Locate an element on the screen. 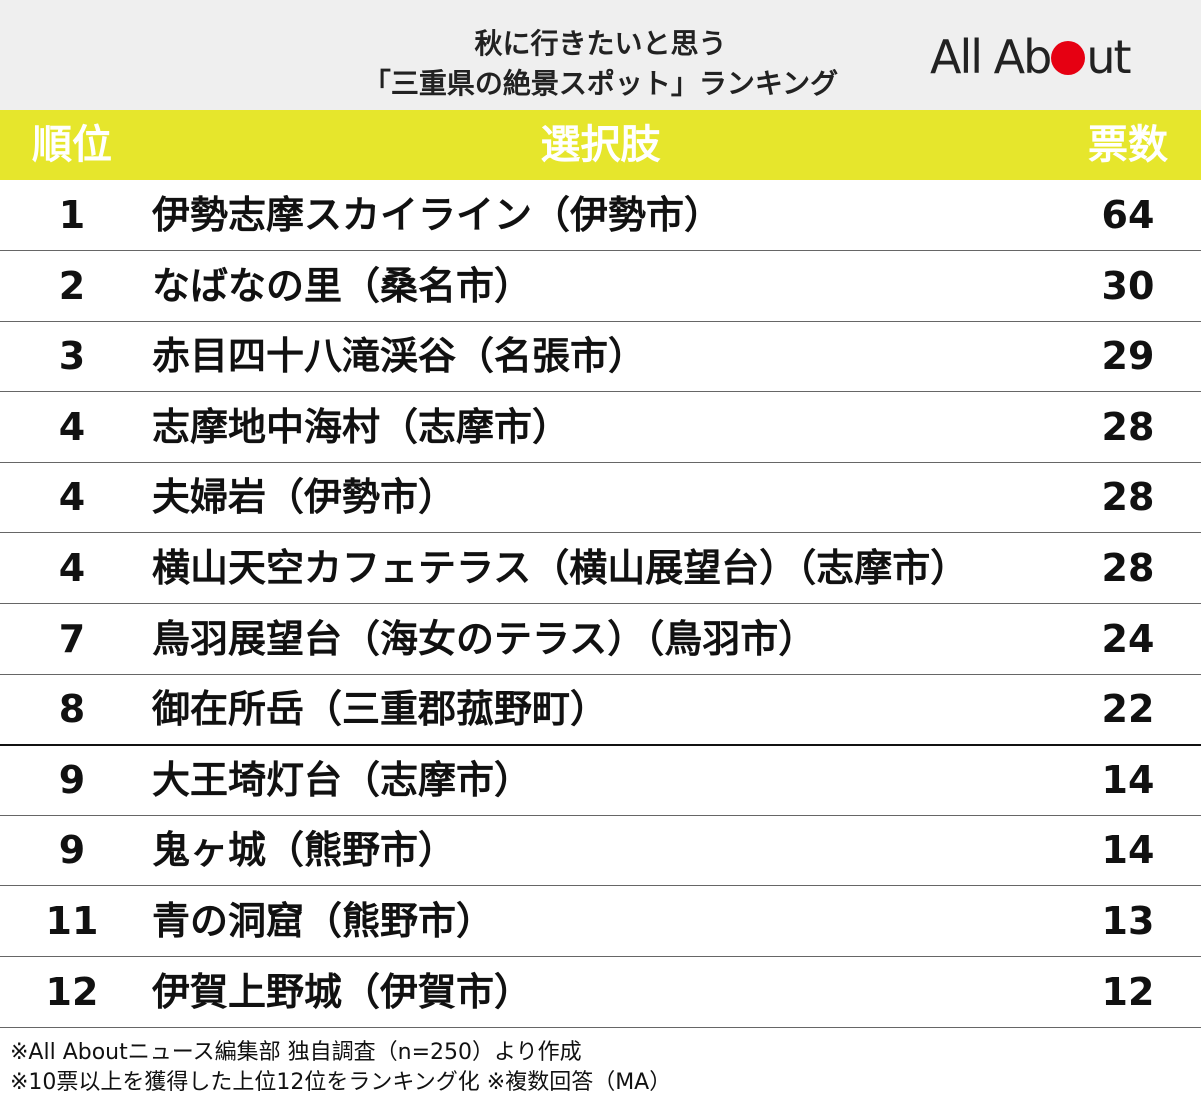 The height and width of the screenshot is (1101, 1201). choice-cell: 鬼ヶ城（熊野市） is located at coordinates (304, 850).